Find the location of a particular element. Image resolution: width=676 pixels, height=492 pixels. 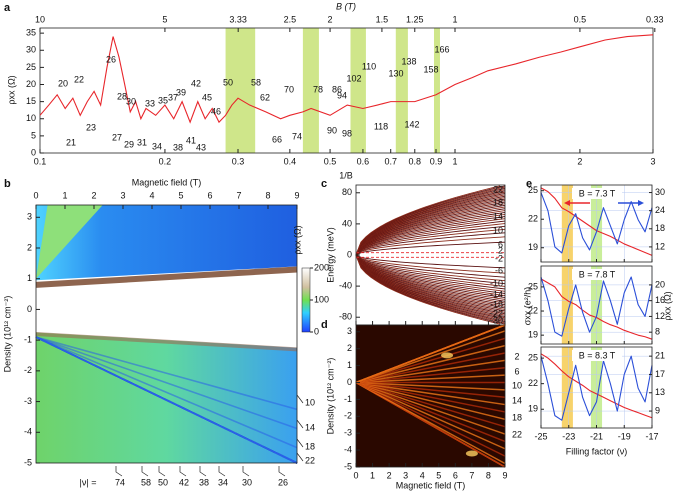

right-label: -18 is located at coordinates (496, 304).